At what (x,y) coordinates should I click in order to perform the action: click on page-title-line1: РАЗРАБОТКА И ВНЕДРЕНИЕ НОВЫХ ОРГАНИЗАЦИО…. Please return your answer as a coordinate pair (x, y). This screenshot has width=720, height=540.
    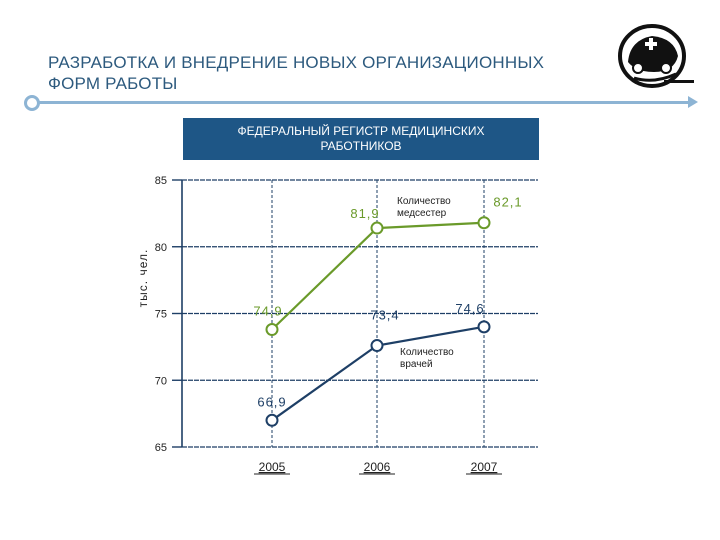
    Looking at the image, I should click on (296, 62).